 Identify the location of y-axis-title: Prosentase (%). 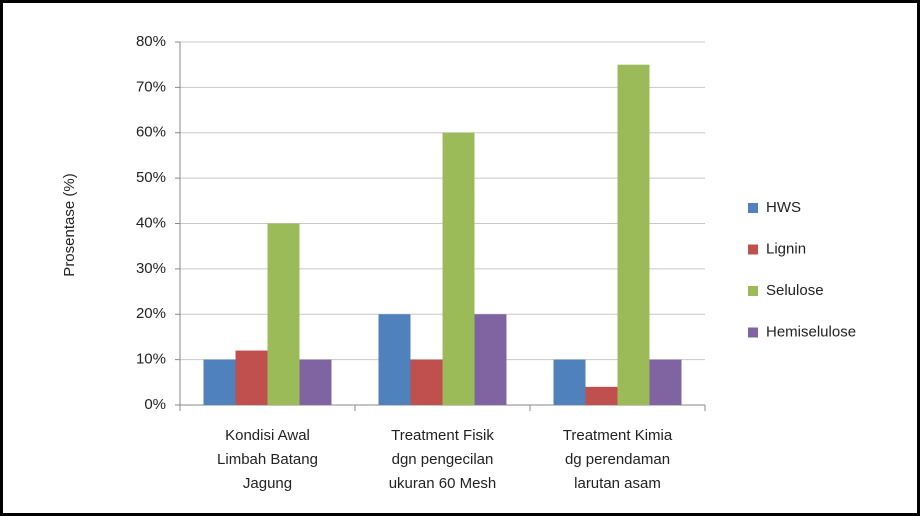
(69, 224).